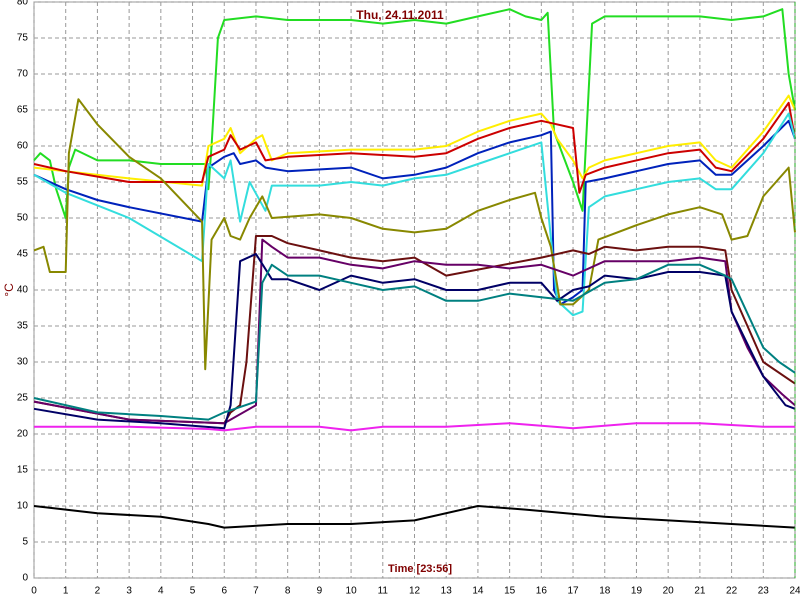 This screenshot has width=800, height=600. What do you see at coordinates (23, 4) in the screenshot?
I see `y-tick-label: 80` at bounding box center [23, 4].